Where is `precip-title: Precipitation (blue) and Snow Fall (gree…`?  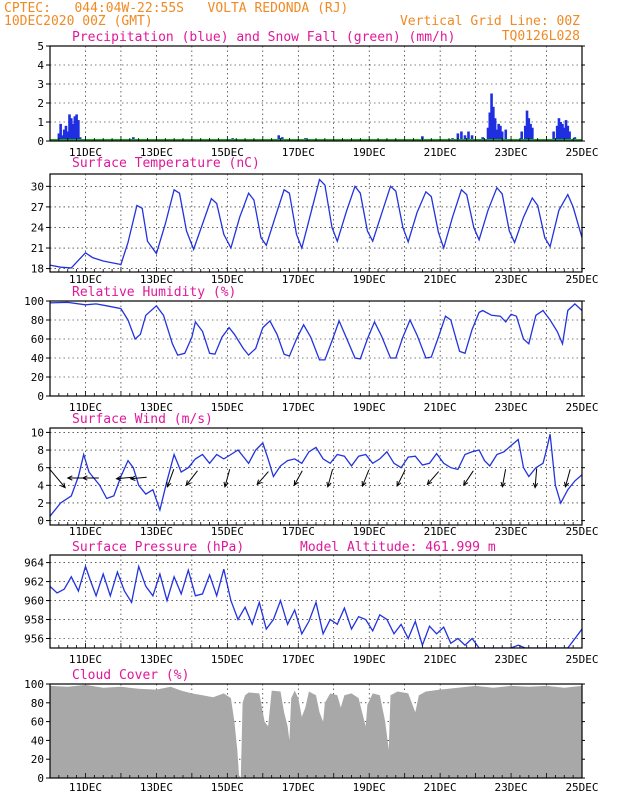 precip-title: Precipitation (blue) and Snow Fall (gree… is located at coordinates (264, 37).